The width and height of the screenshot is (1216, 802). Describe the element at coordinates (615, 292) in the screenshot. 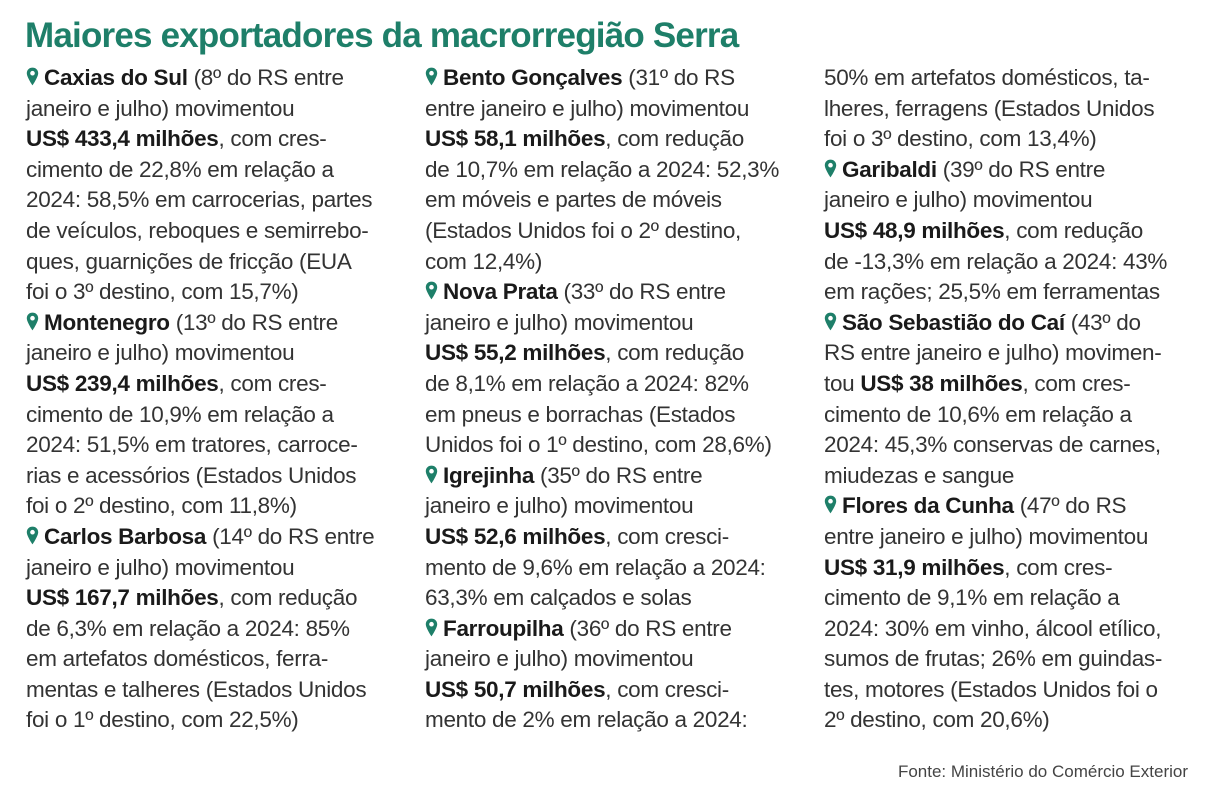

I see `text-line: Nova Prata (33º do RS entre` at that location.